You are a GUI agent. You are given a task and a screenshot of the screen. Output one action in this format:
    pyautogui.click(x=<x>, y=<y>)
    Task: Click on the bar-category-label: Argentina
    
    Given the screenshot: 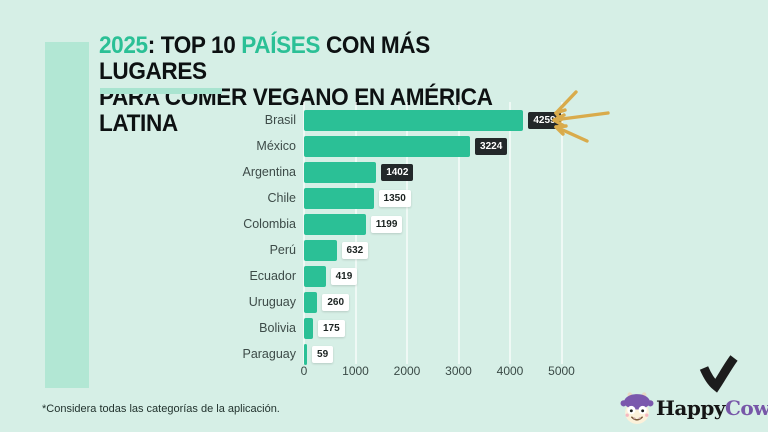 What is the action you would take?
    pyautogui.click(x=269, y=172)
    